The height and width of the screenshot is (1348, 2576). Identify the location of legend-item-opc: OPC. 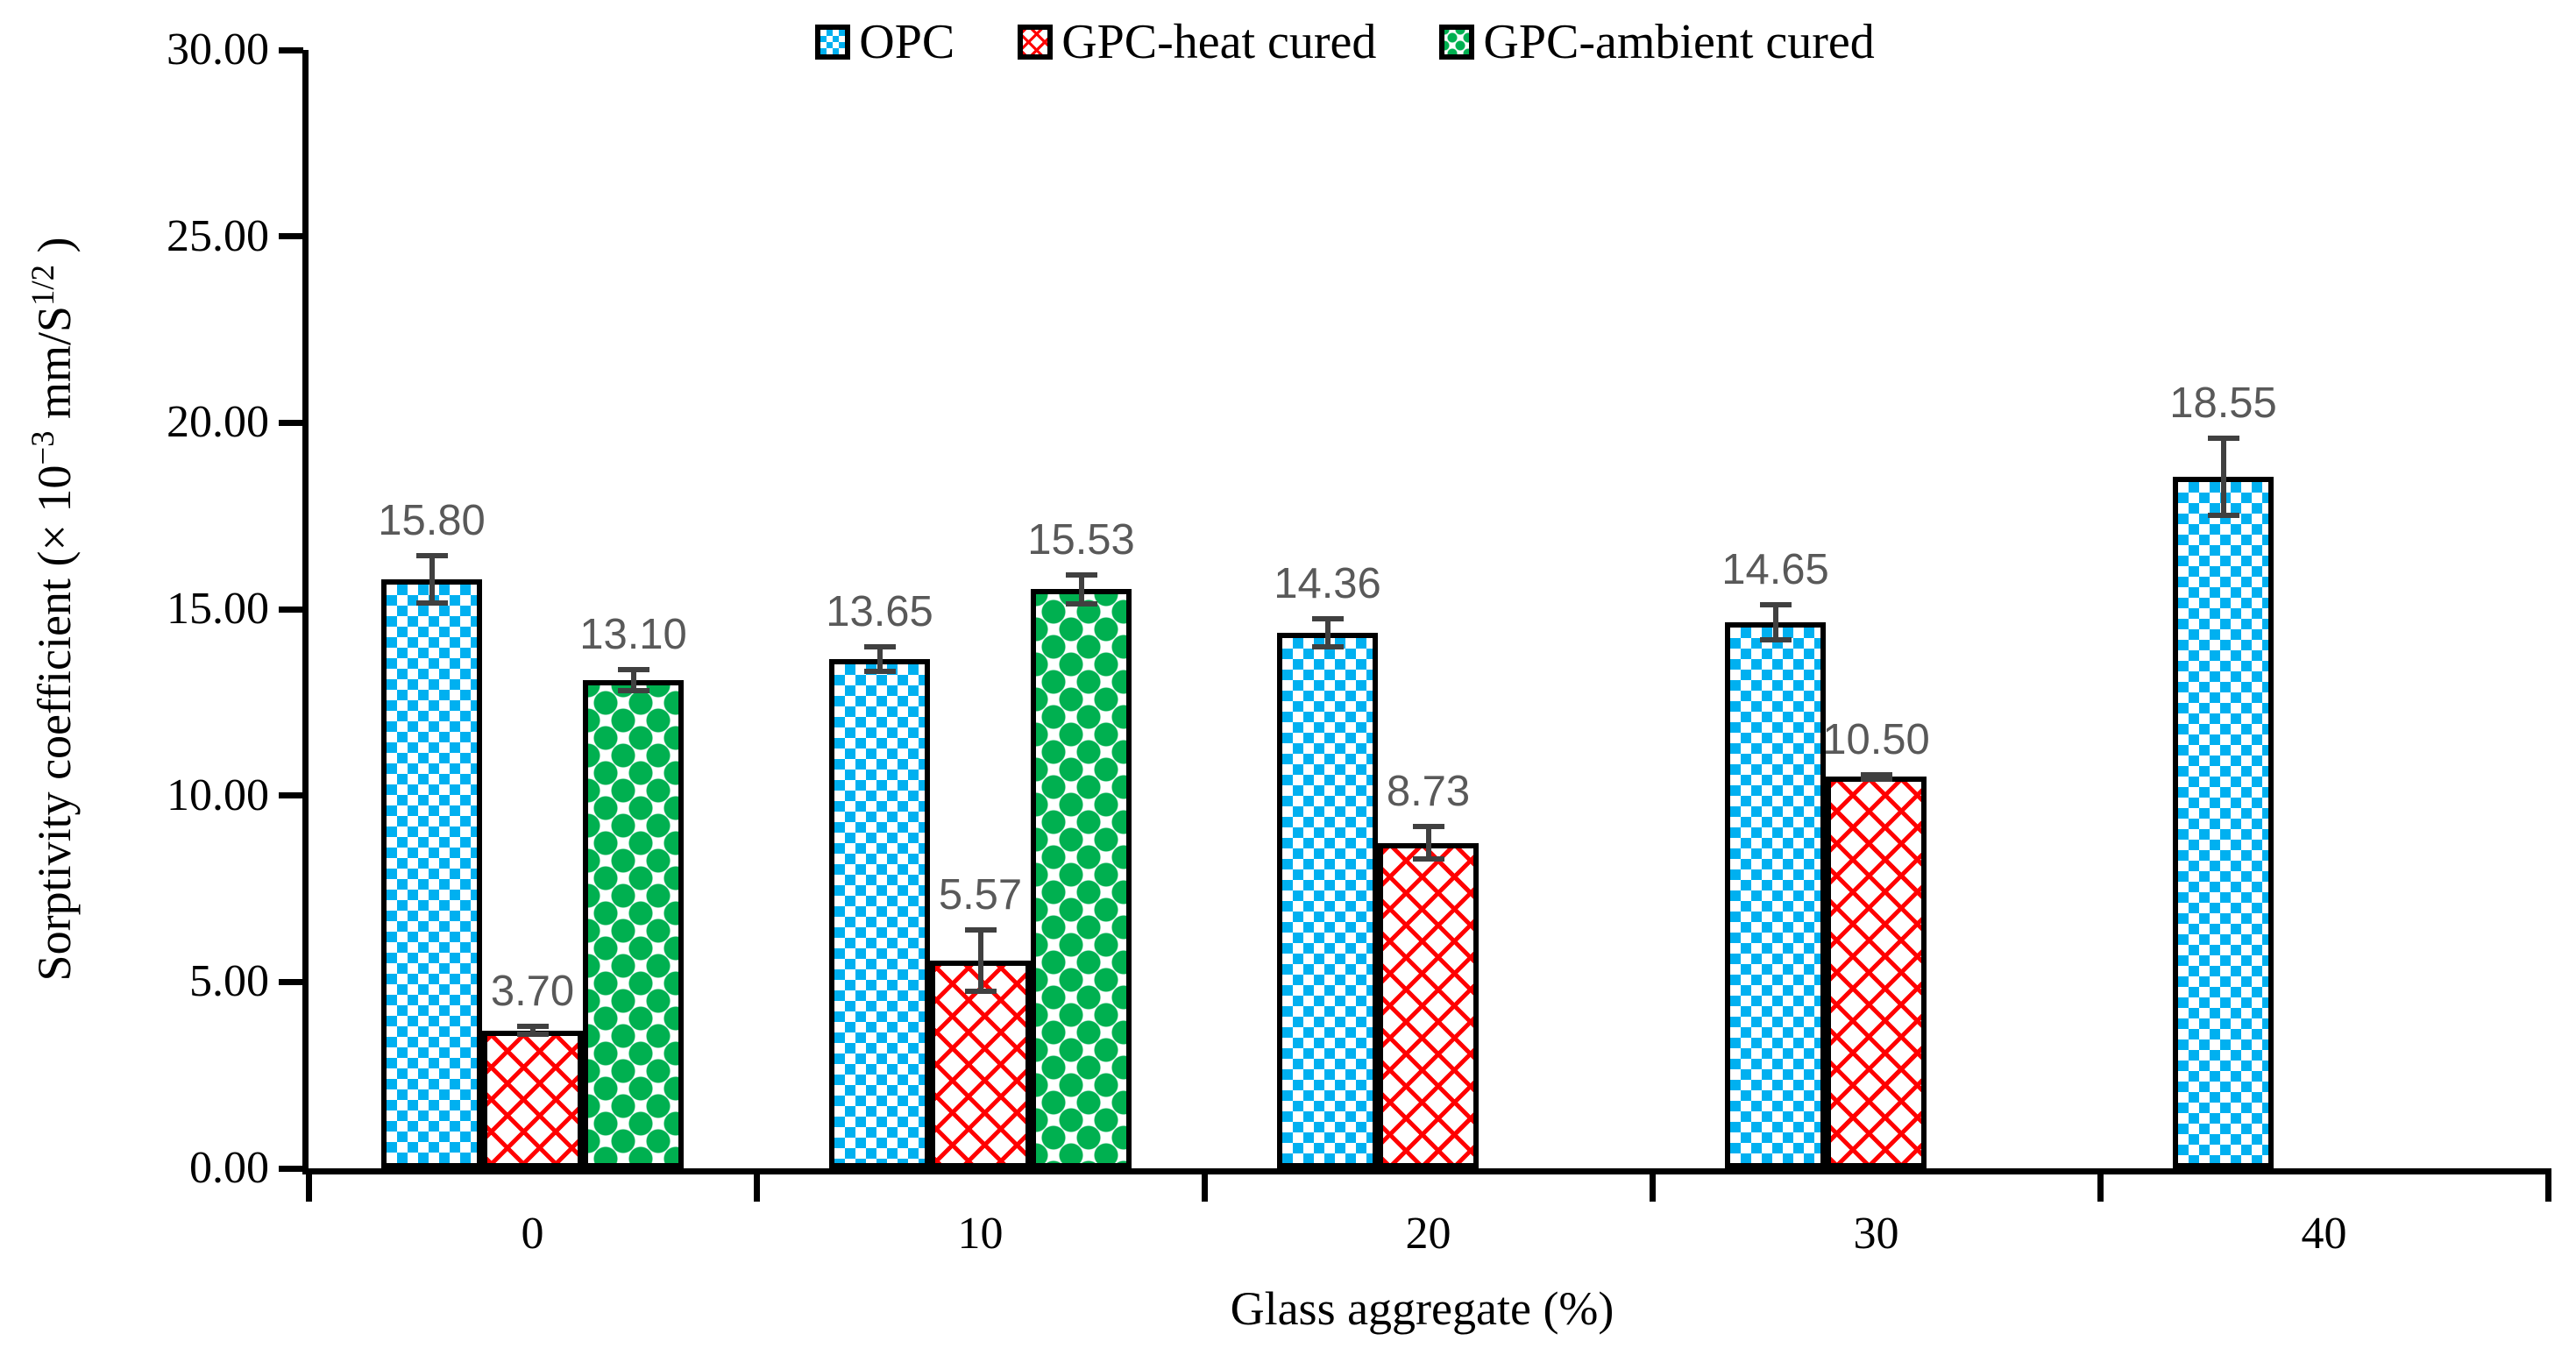
(884, 42).